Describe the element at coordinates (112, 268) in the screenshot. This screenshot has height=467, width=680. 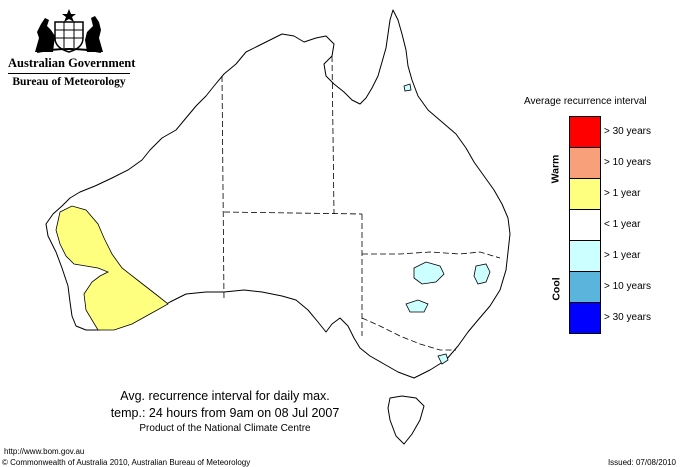
I see `warm-region-wa` at that location.